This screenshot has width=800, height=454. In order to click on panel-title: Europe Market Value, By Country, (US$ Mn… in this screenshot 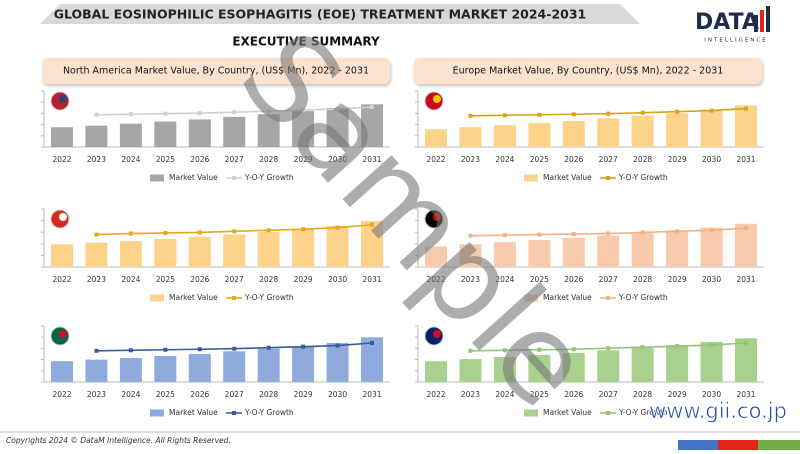, I will do `click(588, 71)`.